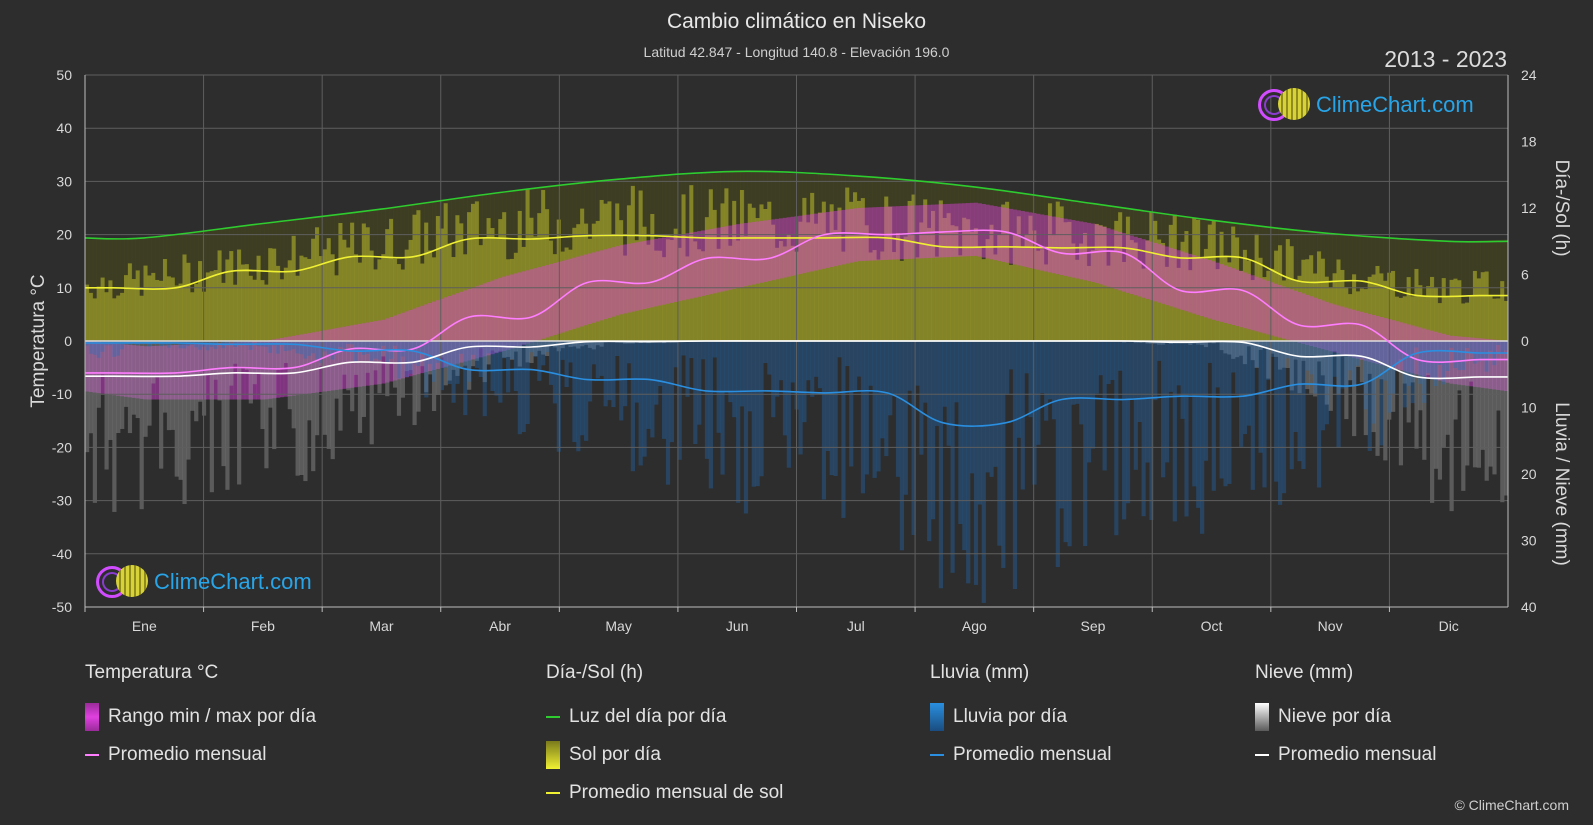  I want to click on range-swatch, so click(92, 717).